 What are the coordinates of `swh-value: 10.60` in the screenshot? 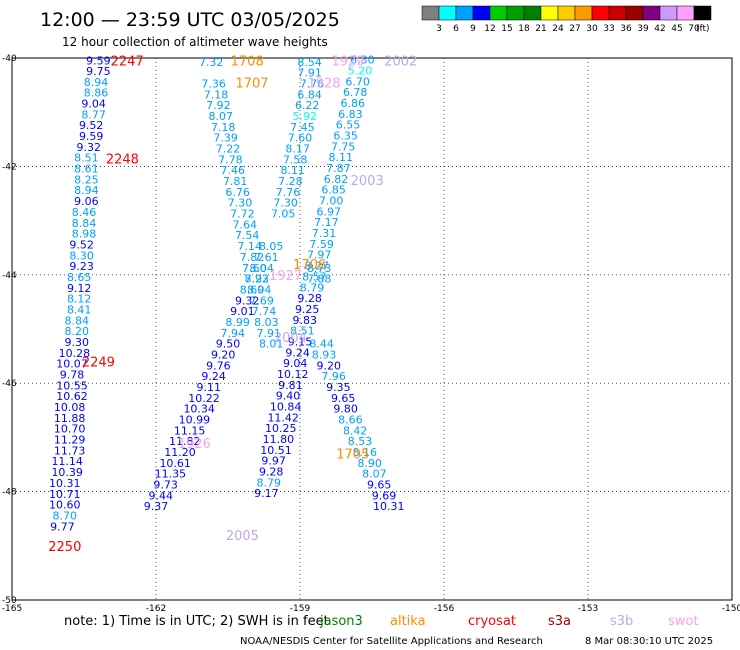 It's located at (65, 505).